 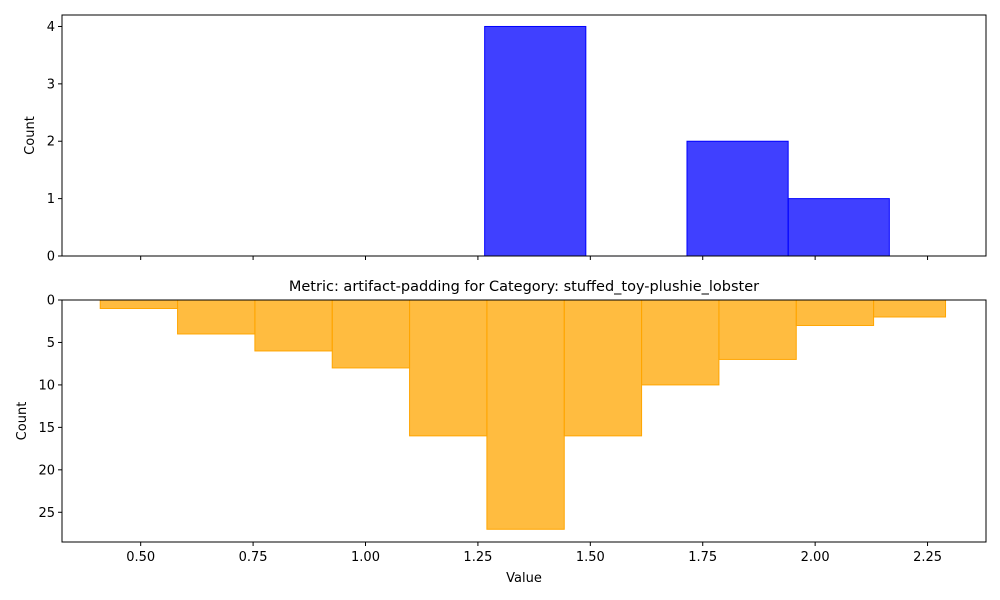 I want to click on top-ytick-label: 3, so click(x=51, y=84).